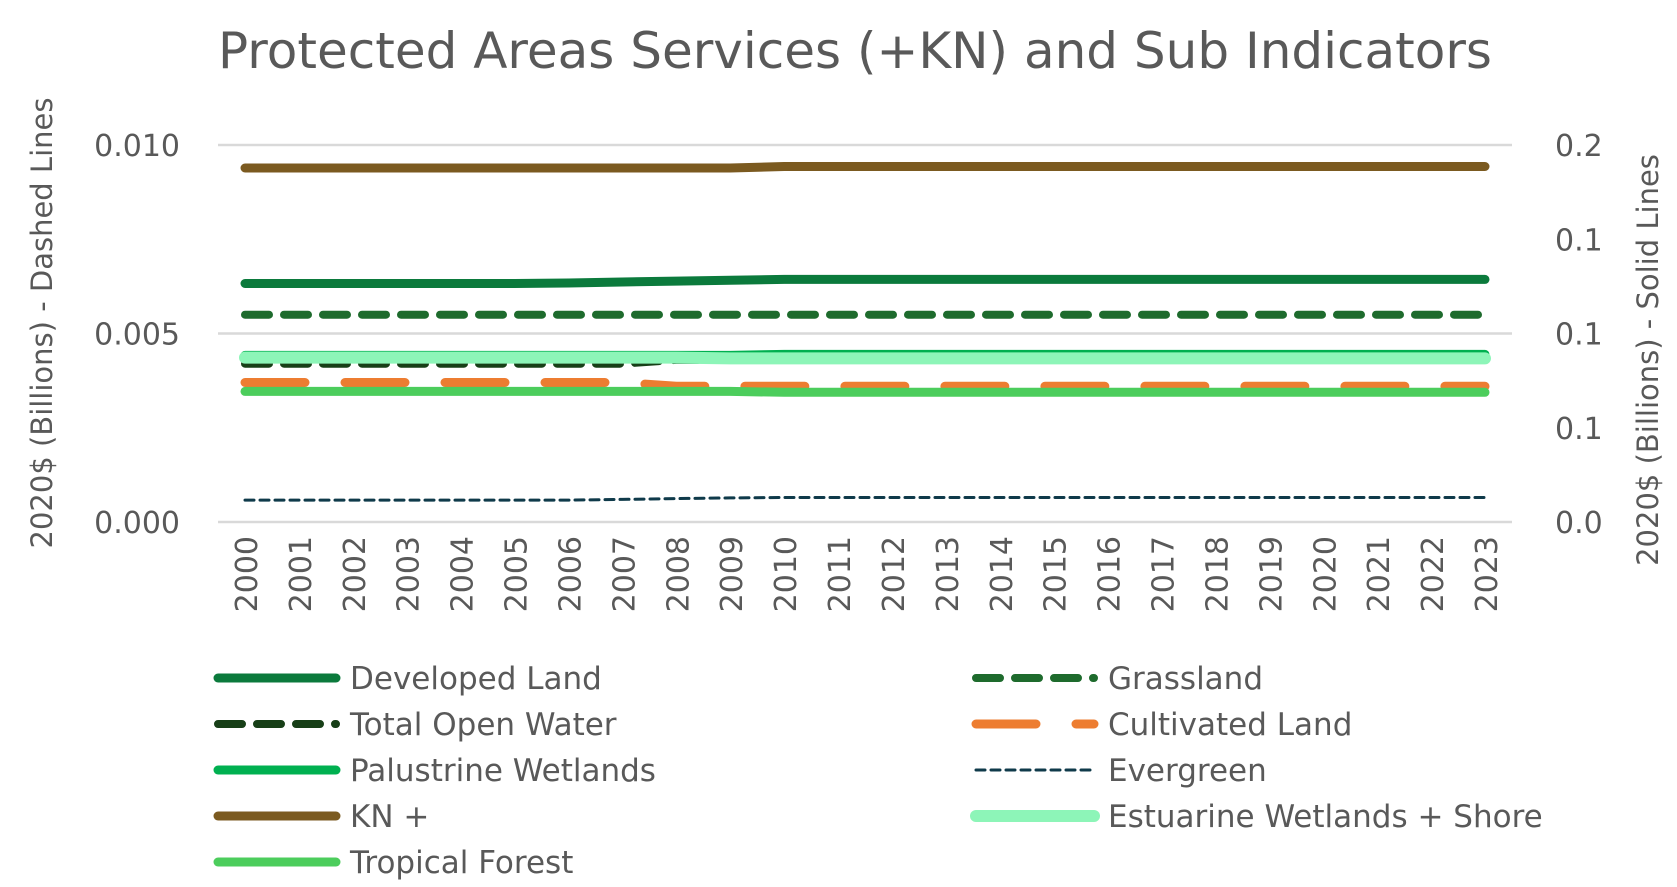 The height and width of the screenshot is (887, 1677). Describe the element at coordinates (1185, 679) in the screenshot. I see `legend-label-grassland: Grassland` at that location.